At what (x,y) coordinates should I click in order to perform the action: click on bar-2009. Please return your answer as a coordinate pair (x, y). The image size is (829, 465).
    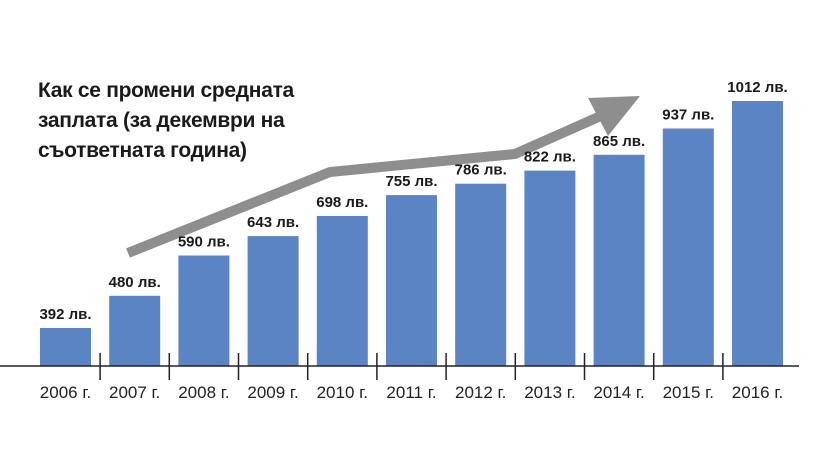
    Looking at the image, I should click on (273, 301).